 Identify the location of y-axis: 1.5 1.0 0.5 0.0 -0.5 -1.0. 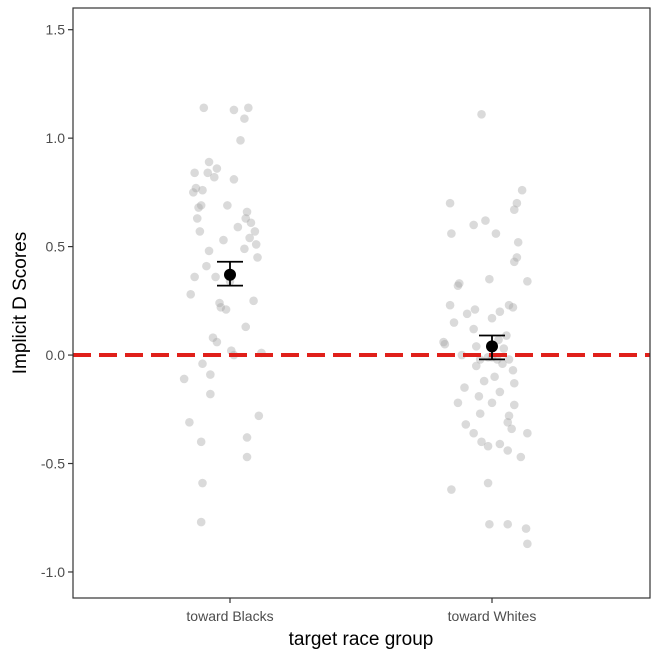
(57, 301).